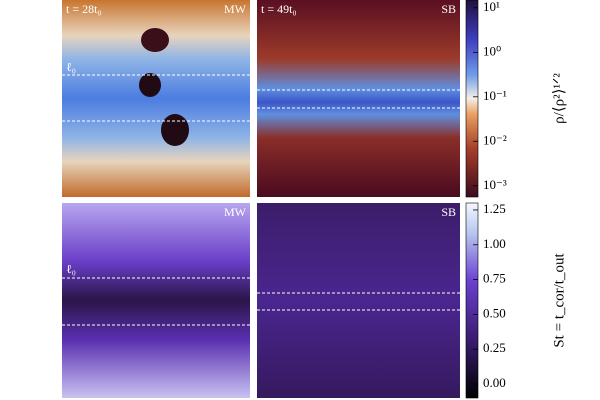 The image size is (600, 400). Describe the element at coordinates (495, 95) in the screenshot. I see `colorbar-tick-label: 10⁻¹` at that location.